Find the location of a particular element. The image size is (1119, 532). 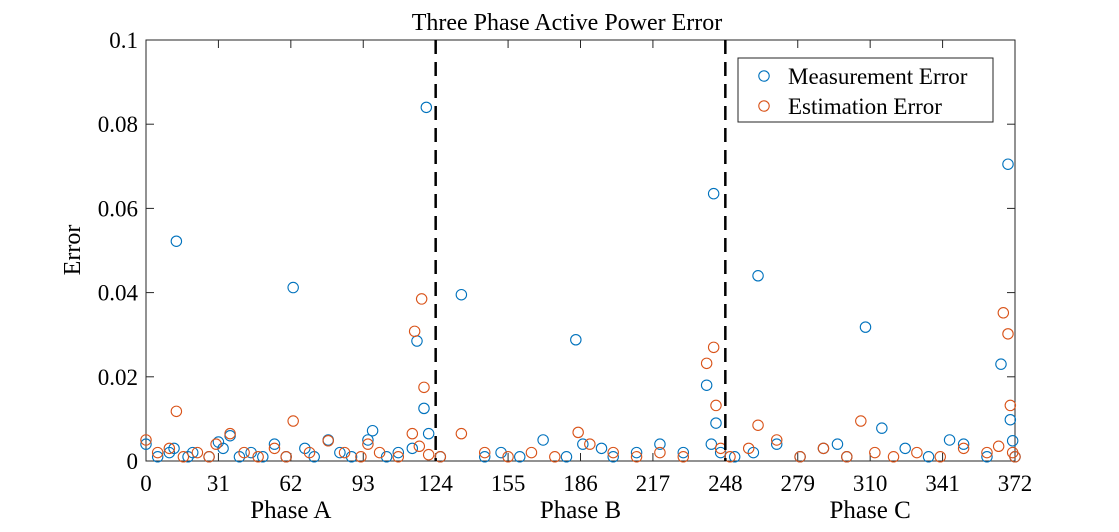

x-tick-label: 310 is located at coordinates (870, 483).